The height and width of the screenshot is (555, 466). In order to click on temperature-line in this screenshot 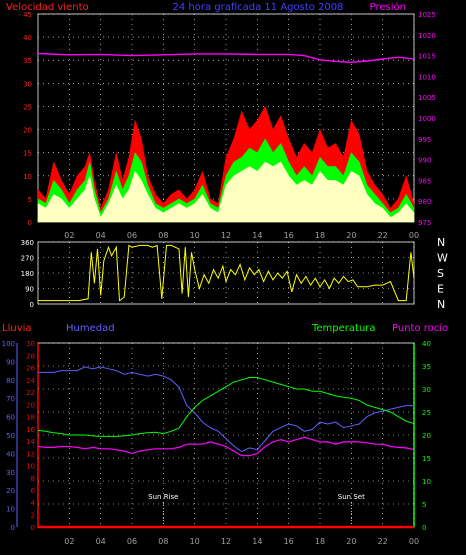, I will do `click(226, 407)`.